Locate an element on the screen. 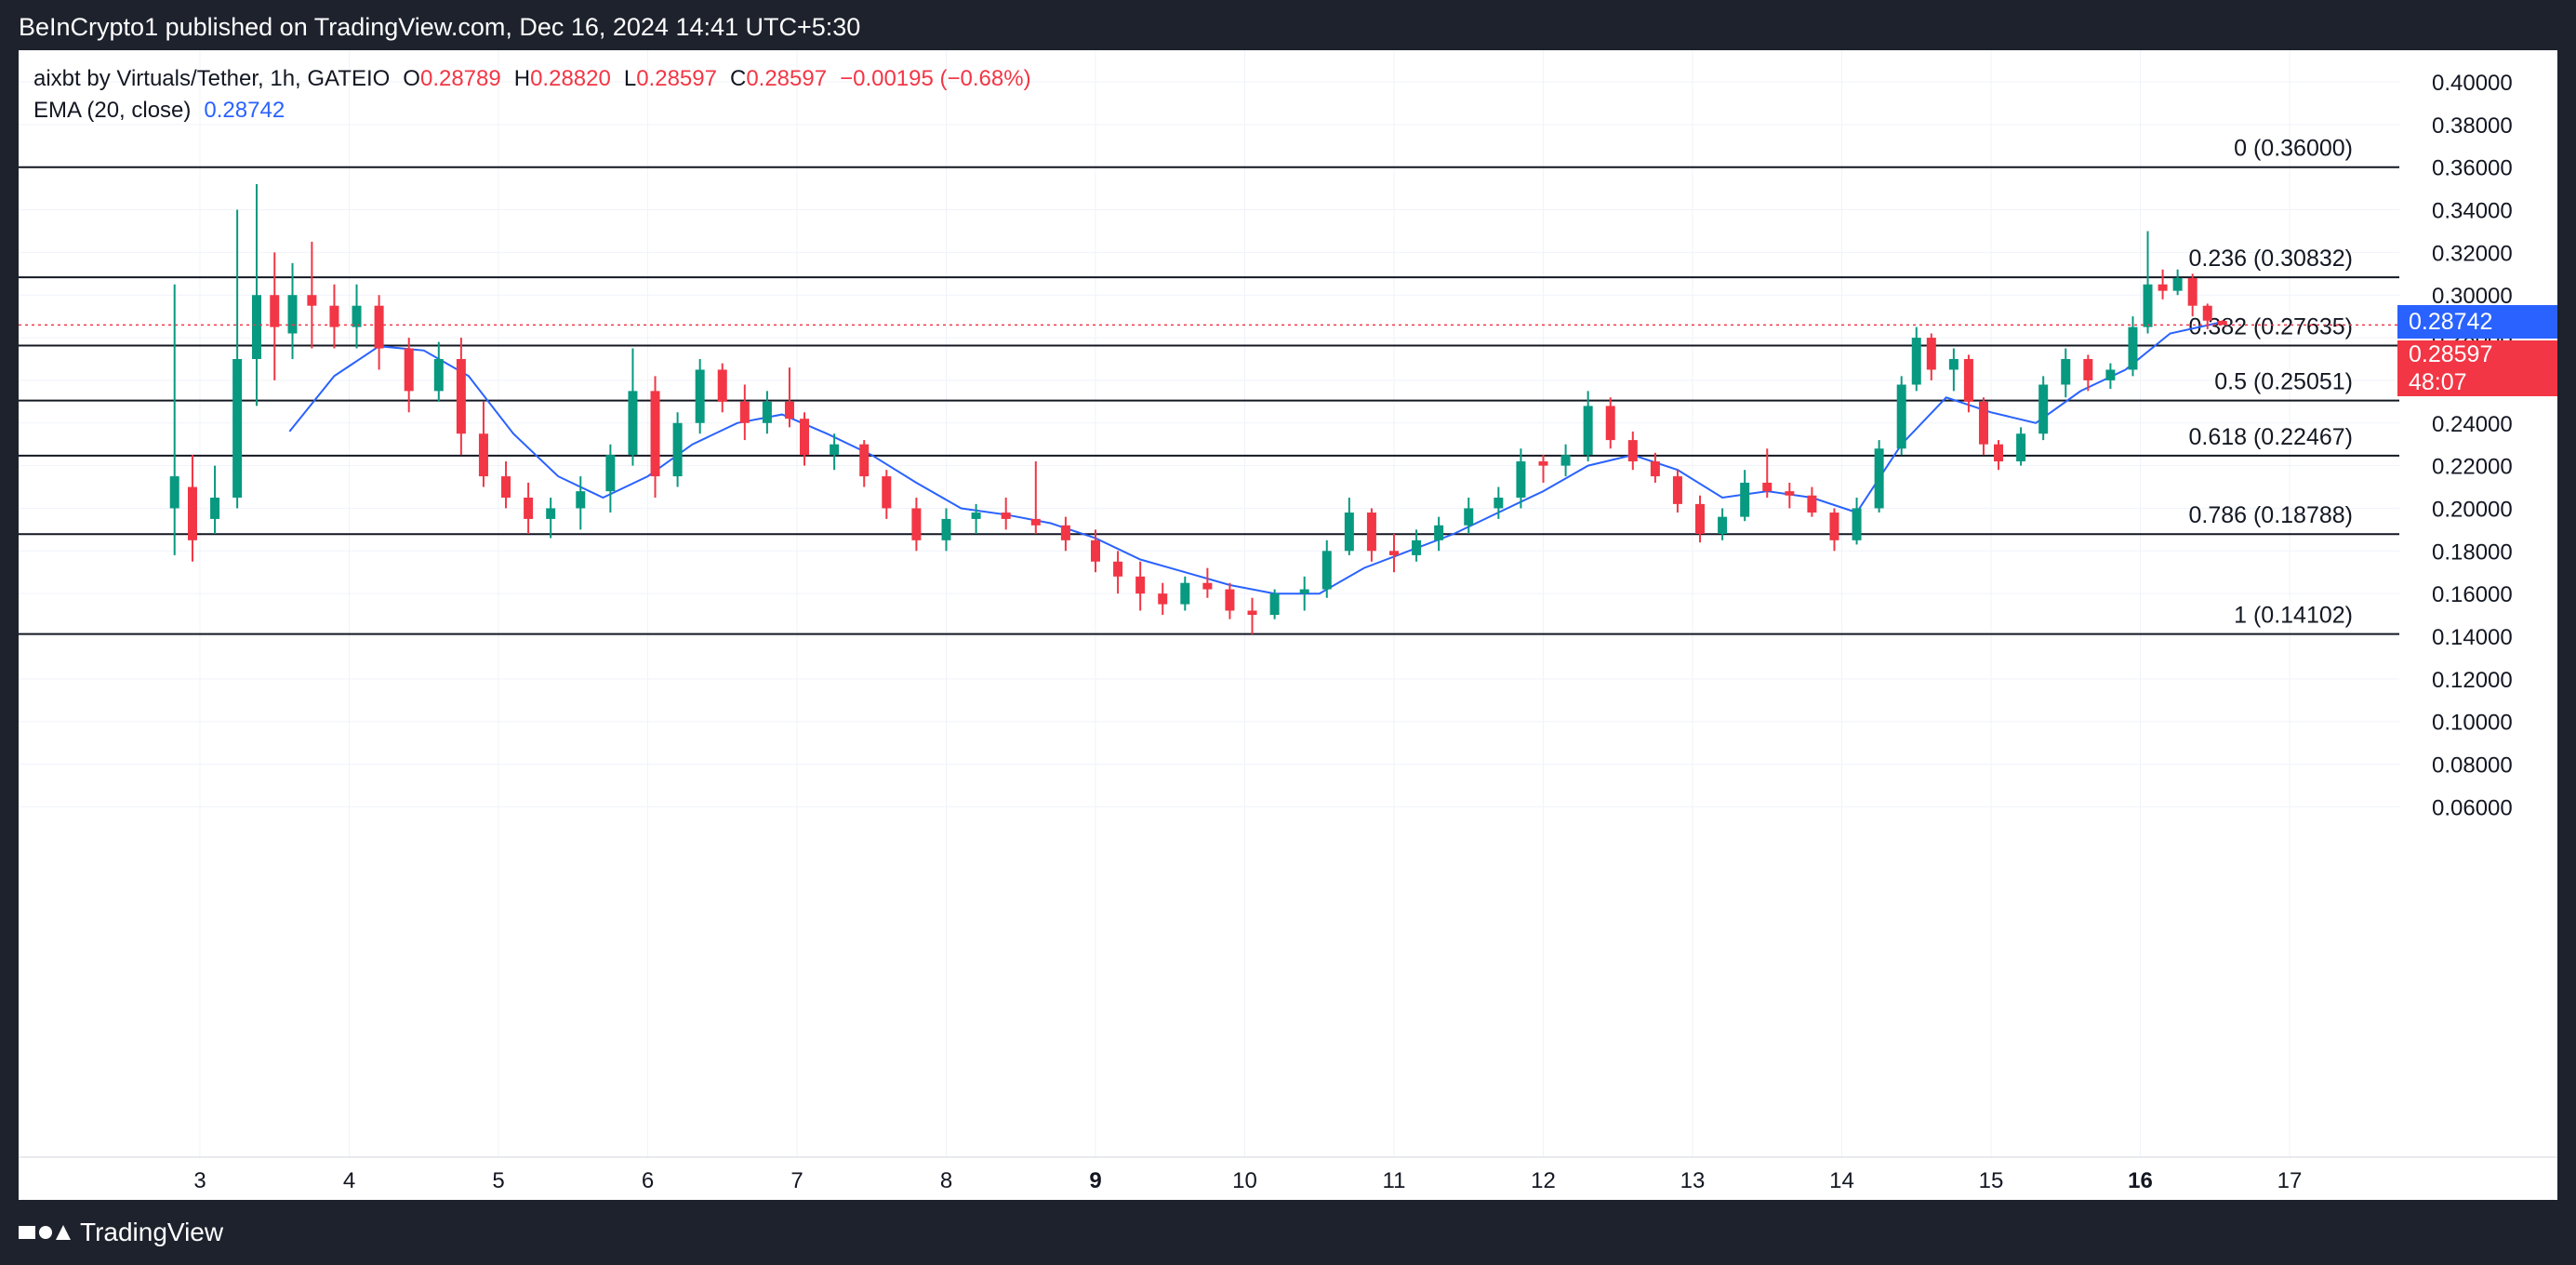  y-tick-label-2: 0.36000 is located at coordinates (2472, 168).